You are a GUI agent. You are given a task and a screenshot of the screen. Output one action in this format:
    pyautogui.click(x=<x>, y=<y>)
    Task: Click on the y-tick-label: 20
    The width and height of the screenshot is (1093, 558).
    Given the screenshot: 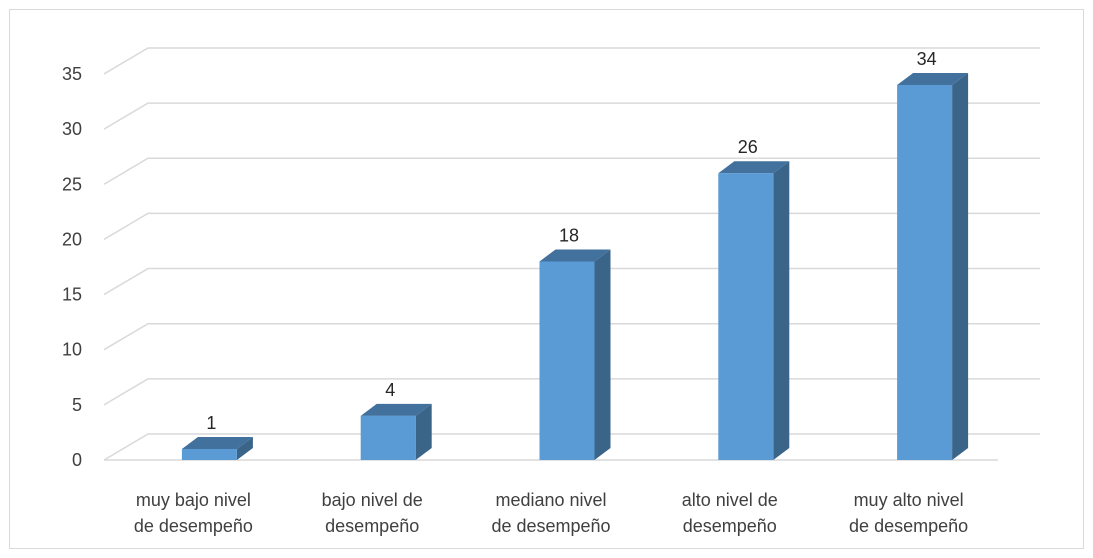 What is the action you would take?
    pyautogui.click(x=72, y=239)
    